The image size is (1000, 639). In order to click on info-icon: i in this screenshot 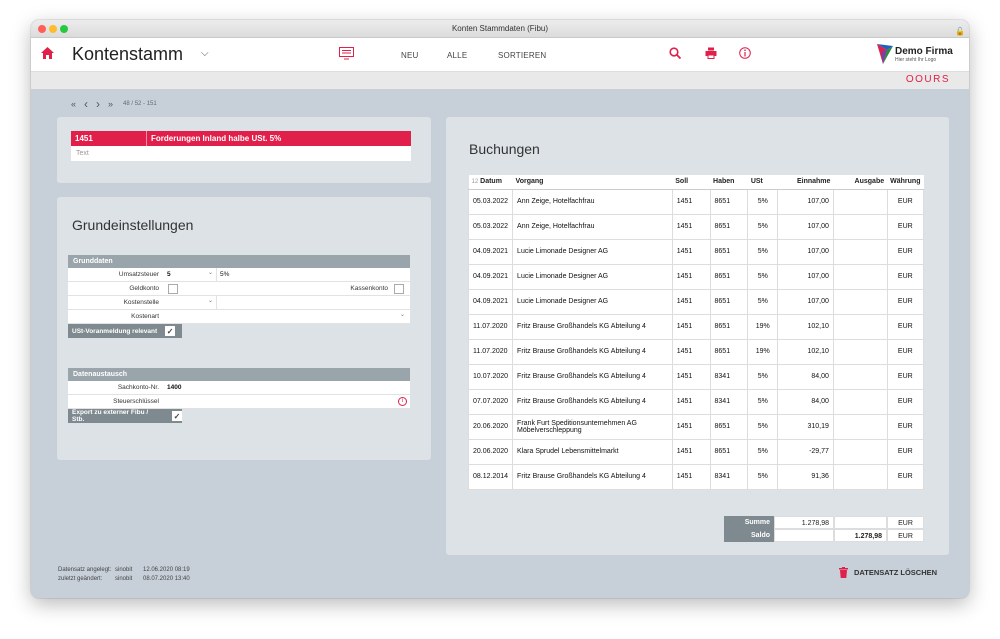, I will do `click(402, 401)`.